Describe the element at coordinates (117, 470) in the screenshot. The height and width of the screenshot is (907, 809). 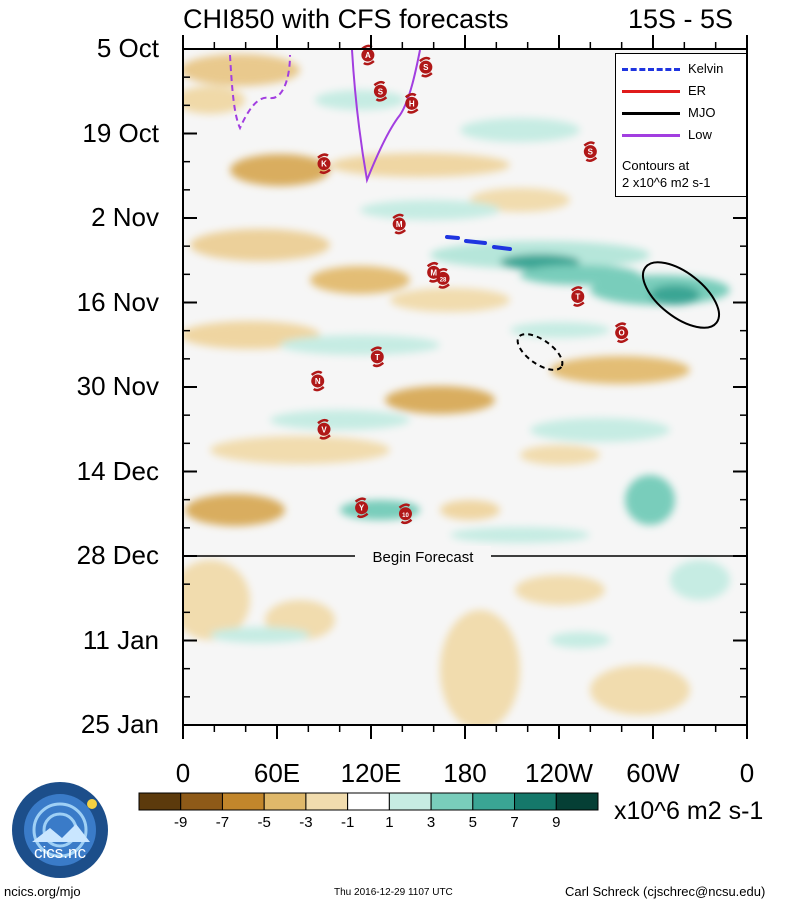
I see `y-tick-label: 14 Dec` at that location.